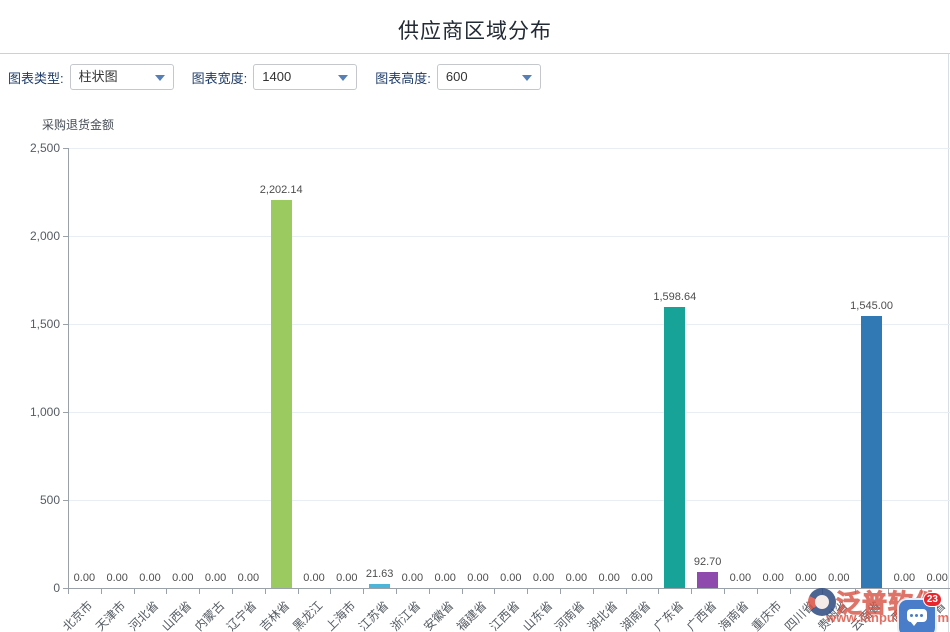  Describe the element at coordinates (475, 31) in the screenshot. I see `page-title: 供应商区域分布` at that location.